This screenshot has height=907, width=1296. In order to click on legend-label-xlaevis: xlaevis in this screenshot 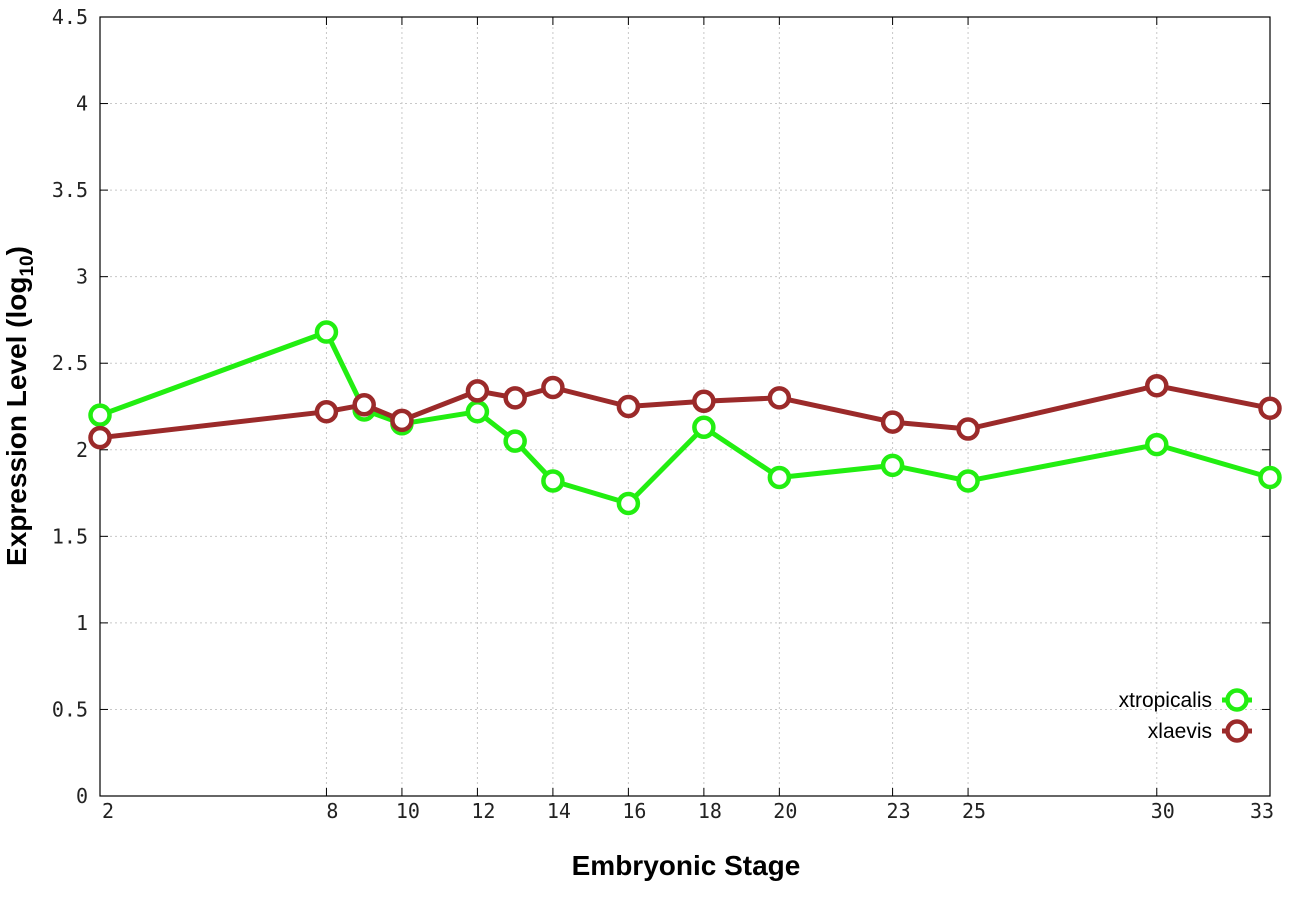, I will do `click(1180, 731)`.